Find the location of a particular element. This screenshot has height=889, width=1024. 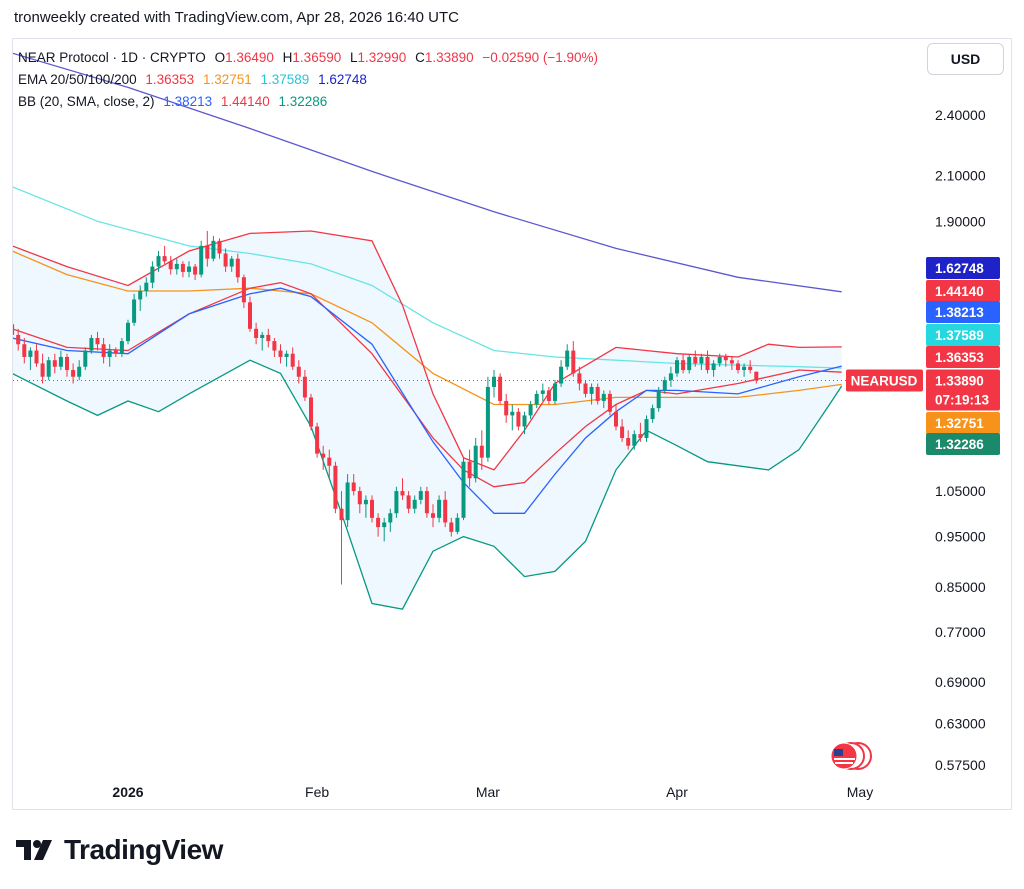

y-tick-label: 1.05000 is located at coordinates (960, 491).